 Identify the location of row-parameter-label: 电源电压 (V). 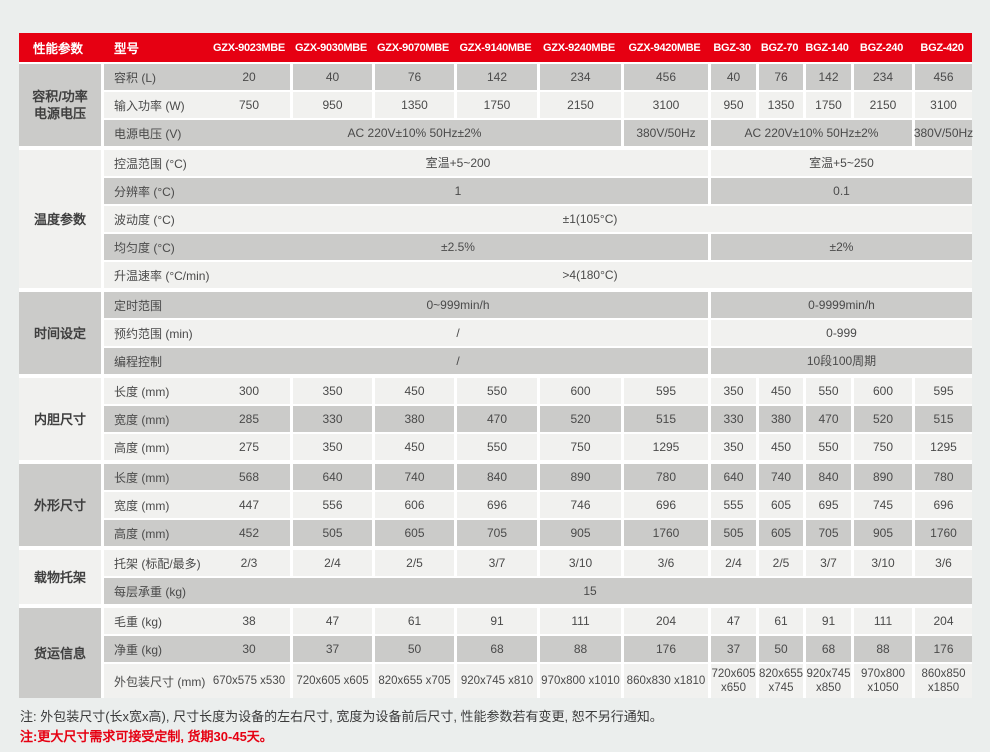
(148, 133).